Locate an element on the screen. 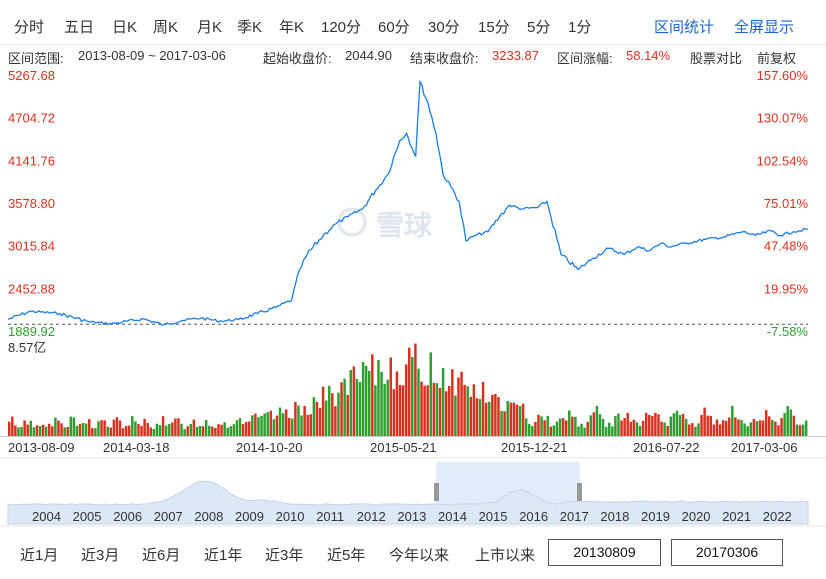 The width and height of the screenshot is (826, 579). range-button-2: 近6月 is located at coordinates (161, 555).